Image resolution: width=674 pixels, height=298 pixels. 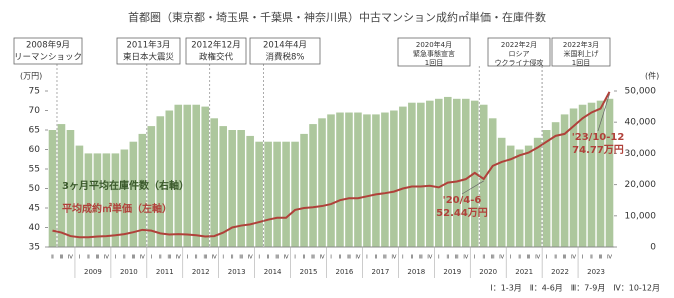 What do you see at coordinates (125, 185) in the screenshot?
I see `legend-bars: 3ヶ月平均在庫件数（右軸）` at bounding box center [125, 185].